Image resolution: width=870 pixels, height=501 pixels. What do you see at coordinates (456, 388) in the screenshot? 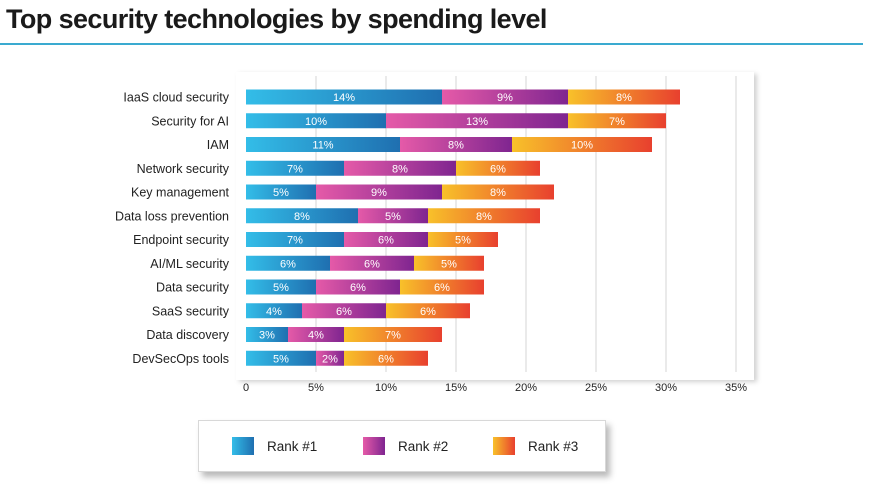
I see `x-tick-label: 15%` at bounding box center [456, 388].